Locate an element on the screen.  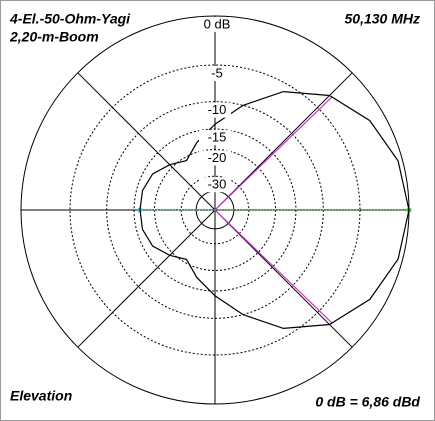
r-tick-label: -10 is located at coordinates (217, 109).